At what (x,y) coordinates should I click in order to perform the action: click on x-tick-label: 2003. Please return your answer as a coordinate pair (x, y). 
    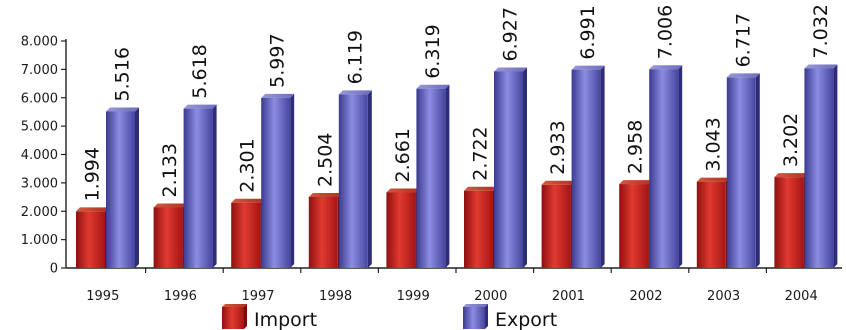
    Looking at the image, I should click on (723, 296).